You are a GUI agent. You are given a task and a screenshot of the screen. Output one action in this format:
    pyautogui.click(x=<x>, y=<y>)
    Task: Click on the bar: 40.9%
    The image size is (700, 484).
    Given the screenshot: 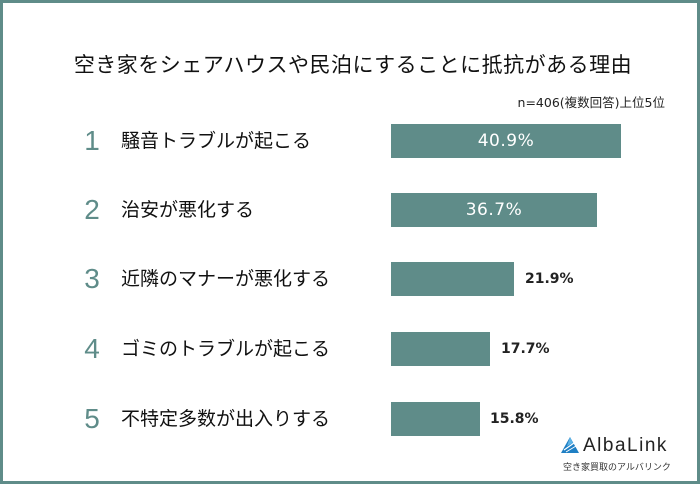 What is the action you would take?
    pyautogui.click(x=506, y=141)
    